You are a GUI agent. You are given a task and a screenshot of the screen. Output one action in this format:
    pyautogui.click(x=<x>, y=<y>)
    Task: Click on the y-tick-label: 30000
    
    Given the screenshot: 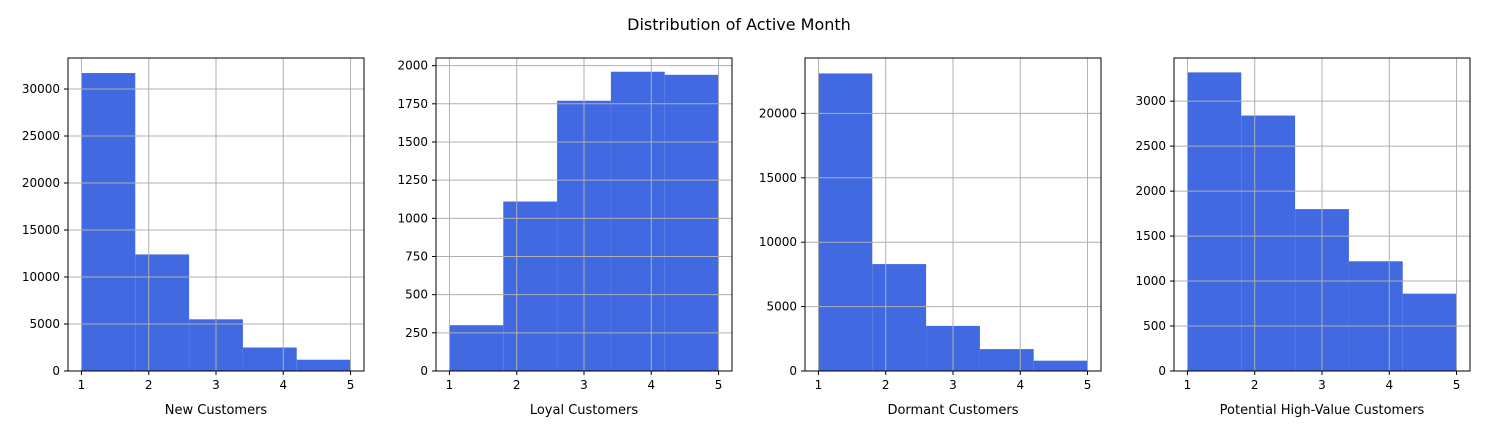 What is the action you would take?
    pyautogui.click(x=41, y=89)
    